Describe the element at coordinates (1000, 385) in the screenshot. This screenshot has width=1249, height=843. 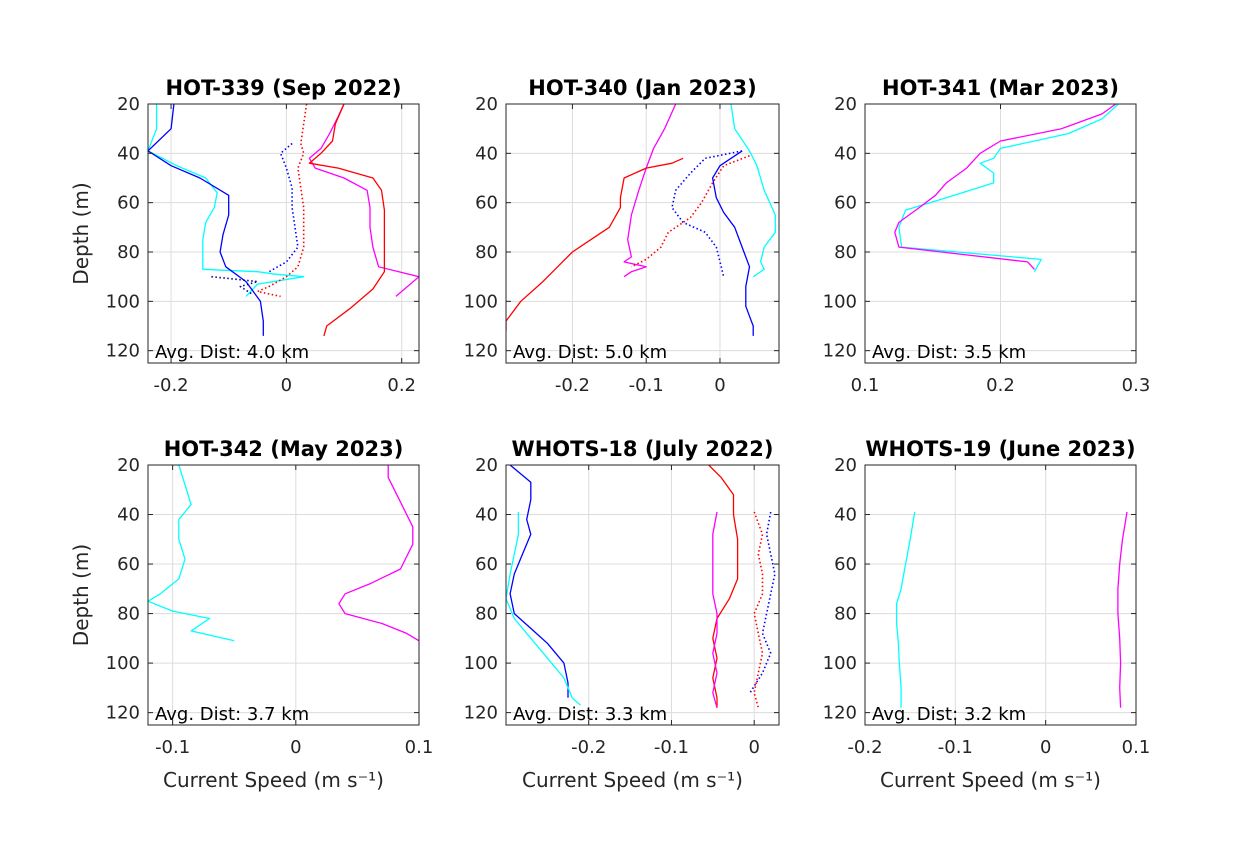
I see `x-tick-label: 0.2` at that location.